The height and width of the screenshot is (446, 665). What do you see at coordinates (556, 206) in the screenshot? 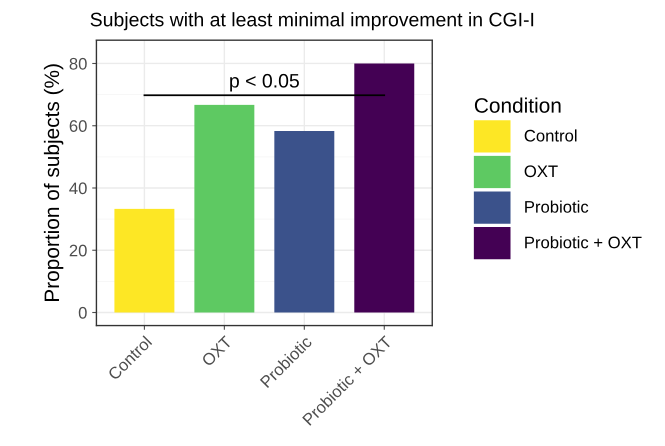
I see `legend-label: Probiotic` at bounding box center [556, 206].